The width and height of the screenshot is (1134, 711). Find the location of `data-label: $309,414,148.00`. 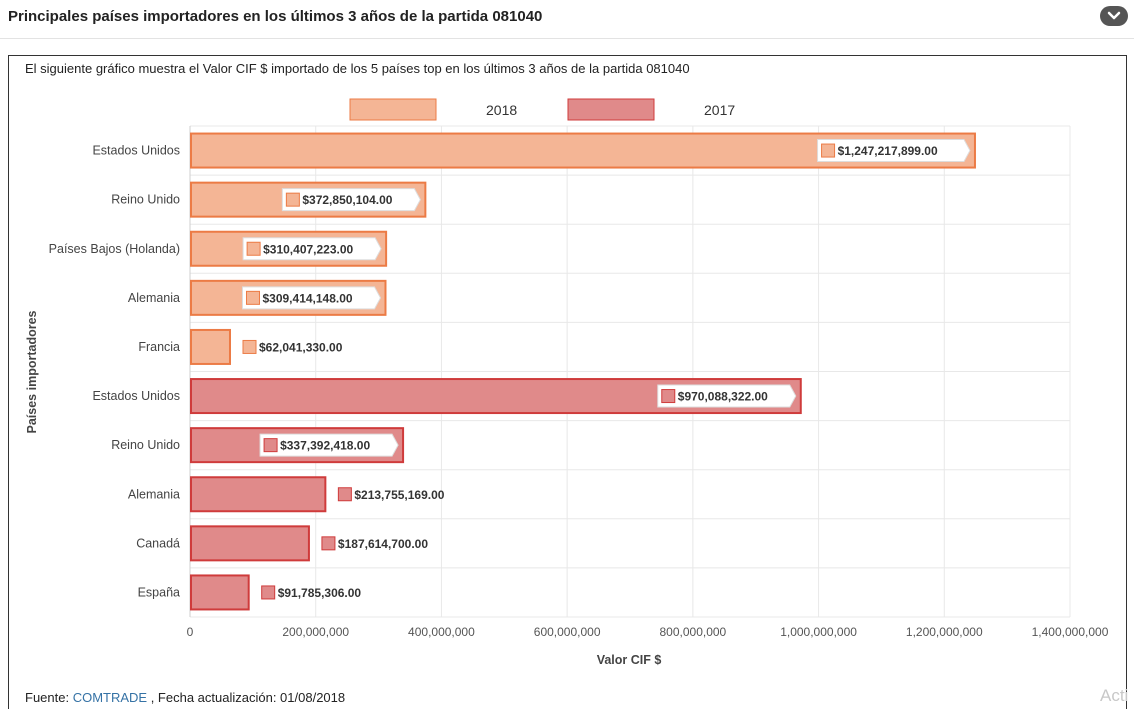

data-label: $309,414,148.00 is located at coordinates (307, 298).